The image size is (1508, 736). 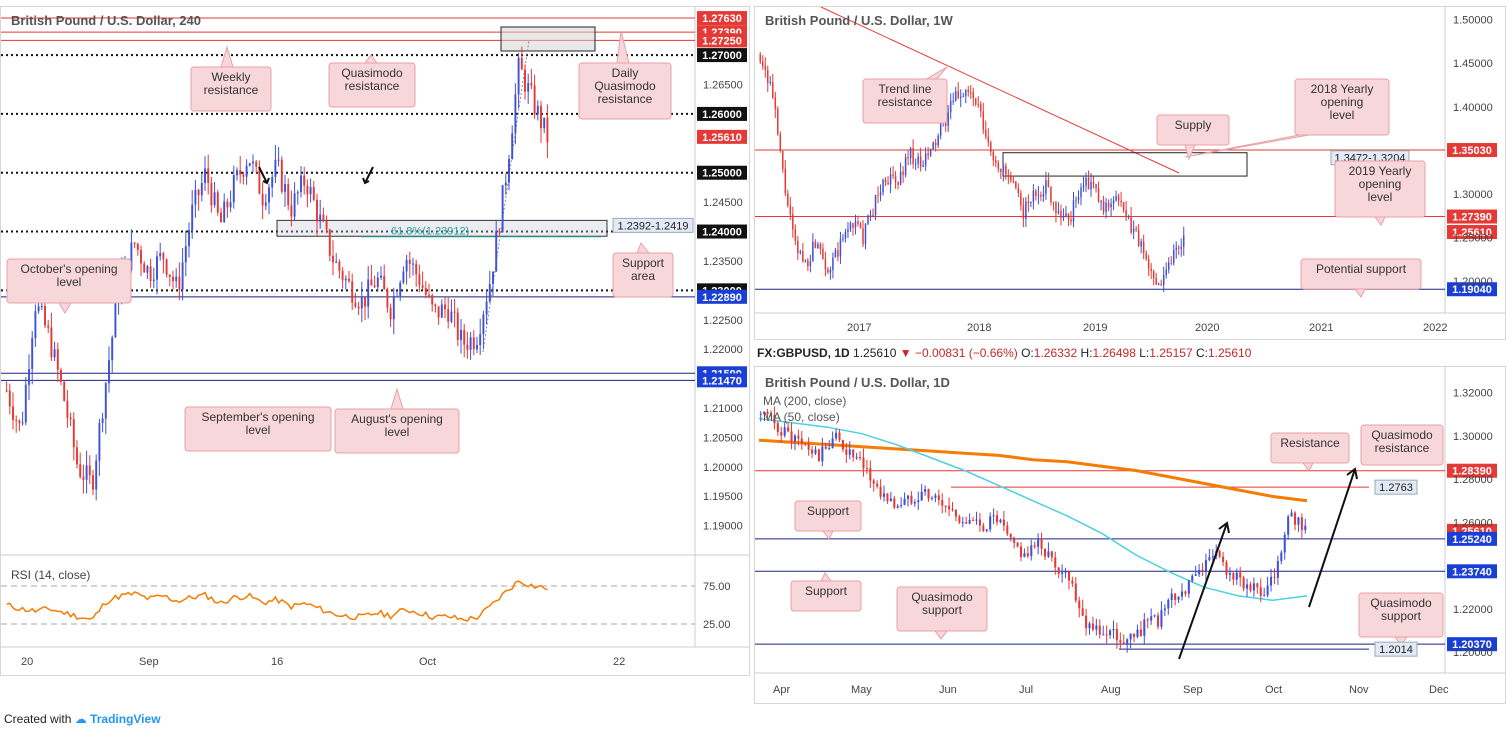 What do you see at coordinates (1193, 690) in the screenshot?
I see `d1-x-tick: Sep` at bounding box center [1193, 690].